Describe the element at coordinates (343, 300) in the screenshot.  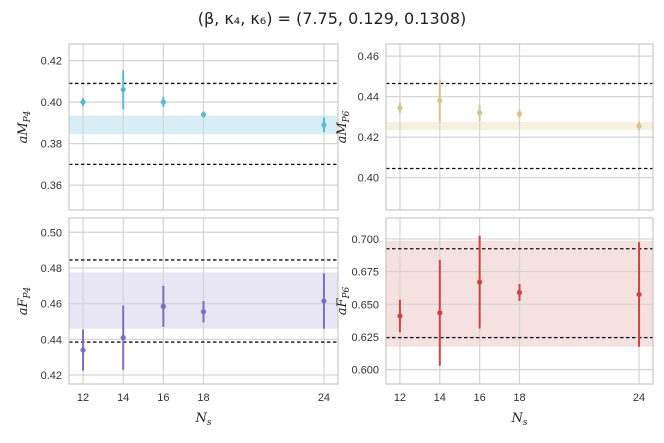
I see `axis-label: aFP6` at that location.